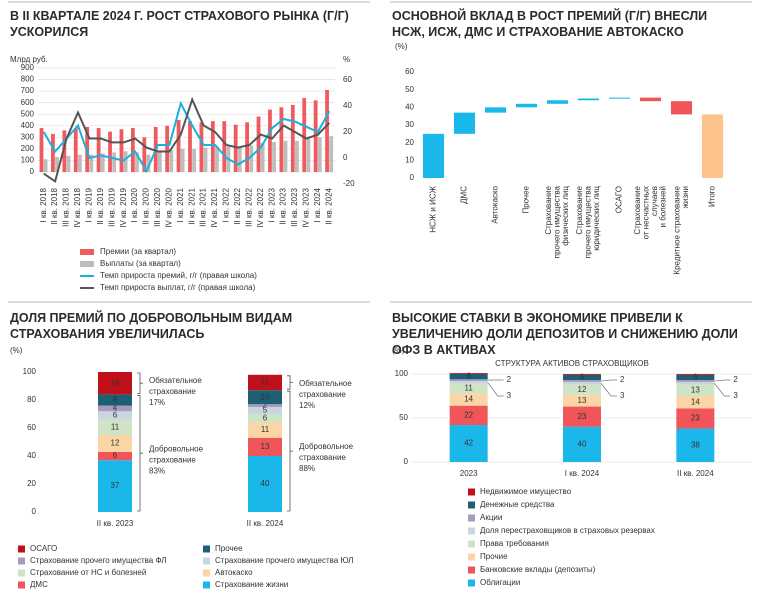 The height and width of the screenshot is (604, 758). What do you see at coordinates (172, 459) in the screenshot?
I see `annotation: страхование` at bounding box center [172, 459].